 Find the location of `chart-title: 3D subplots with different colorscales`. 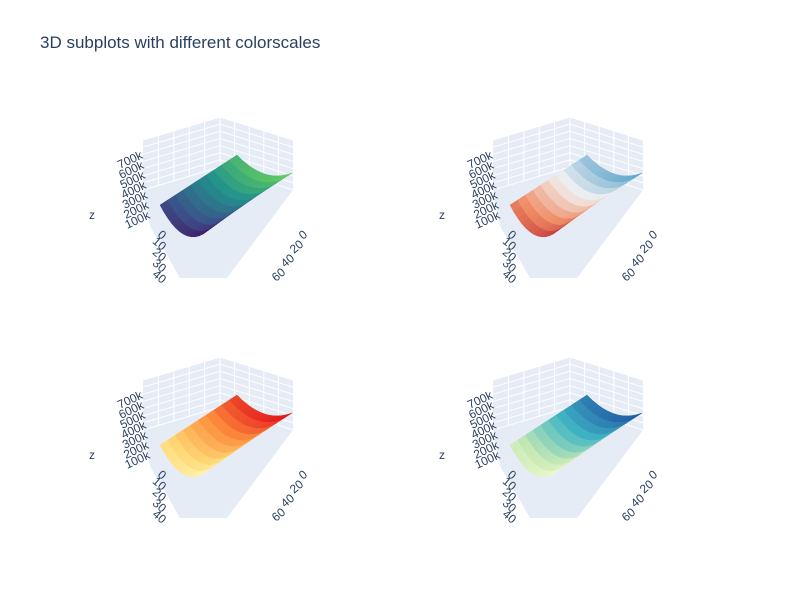

chart-title: 3D subplots with different colorscales is located at coordinates (180, 42).